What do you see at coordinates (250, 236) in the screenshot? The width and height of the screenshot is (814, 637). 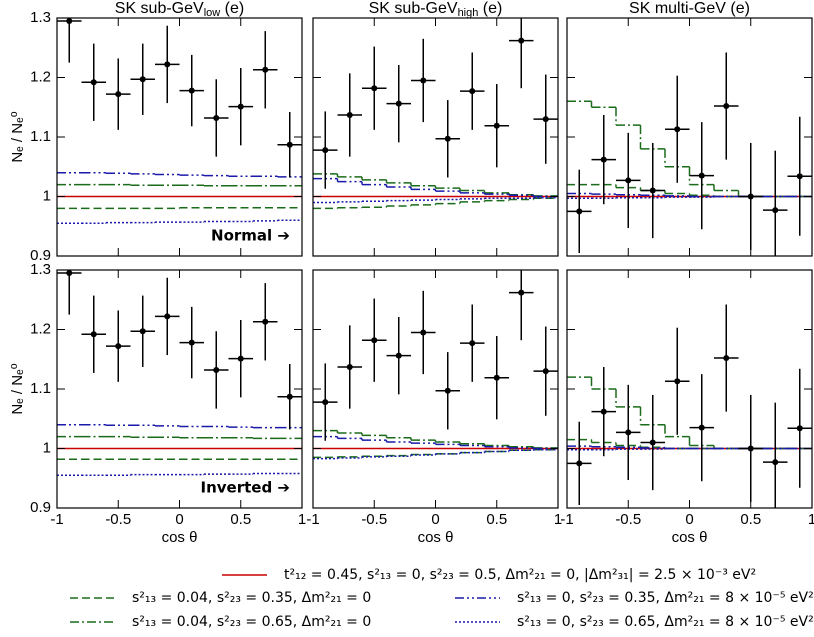 I see `annotation: Normal ➔` at bounding box center [250, 236].